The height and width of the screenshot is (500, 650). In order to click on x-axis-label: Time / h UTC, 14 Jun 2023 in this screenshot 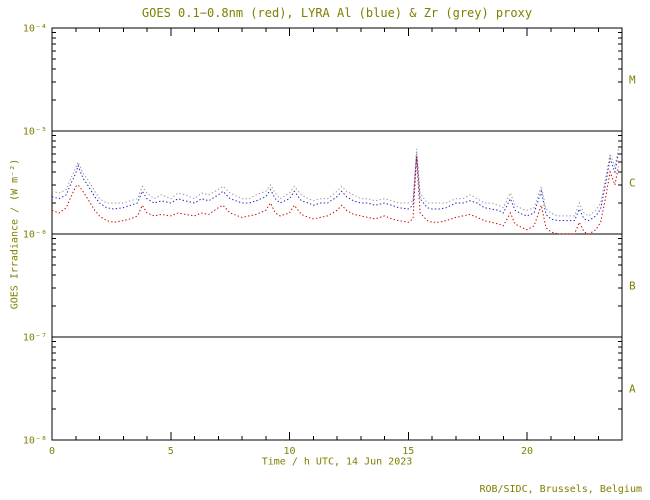, I will do `click(337, 462)`.